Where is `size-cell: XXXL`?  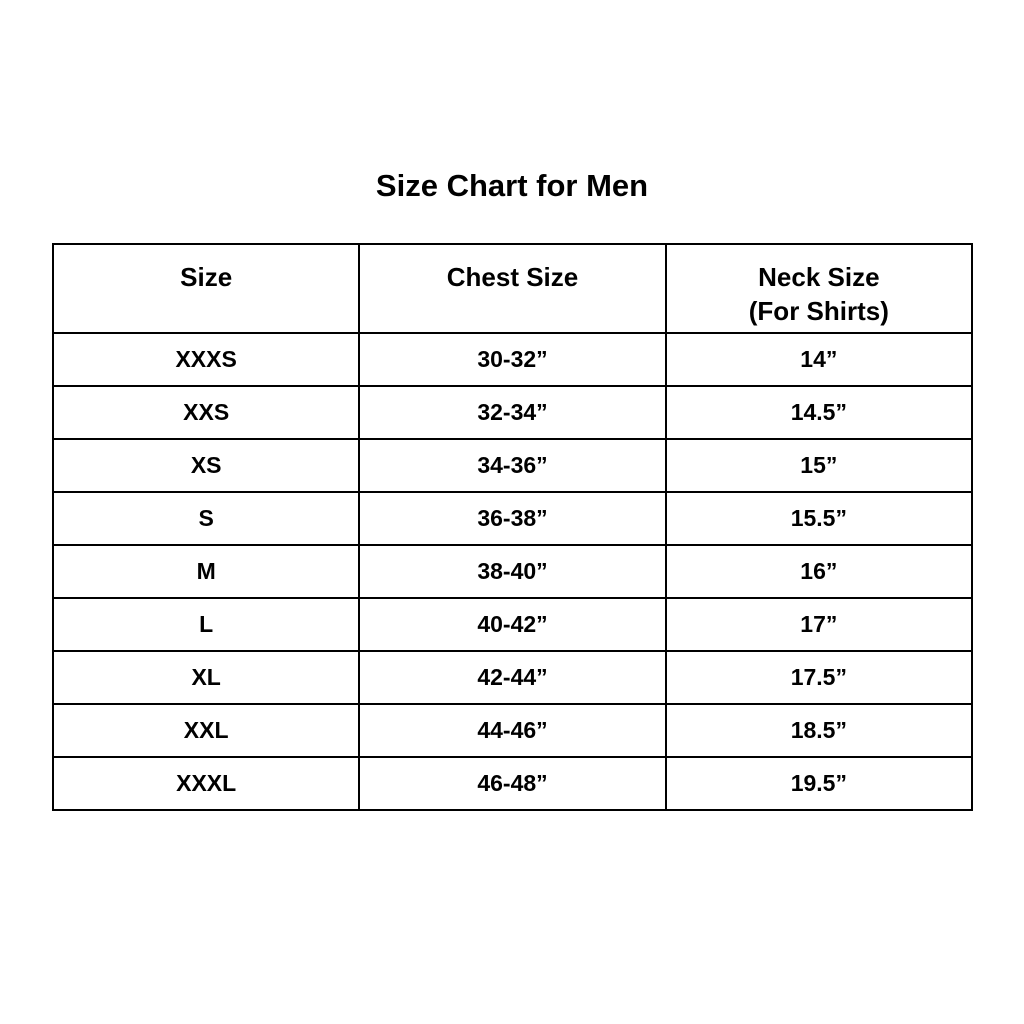 size-cell: XXXL is located at coordinates (206, 783).